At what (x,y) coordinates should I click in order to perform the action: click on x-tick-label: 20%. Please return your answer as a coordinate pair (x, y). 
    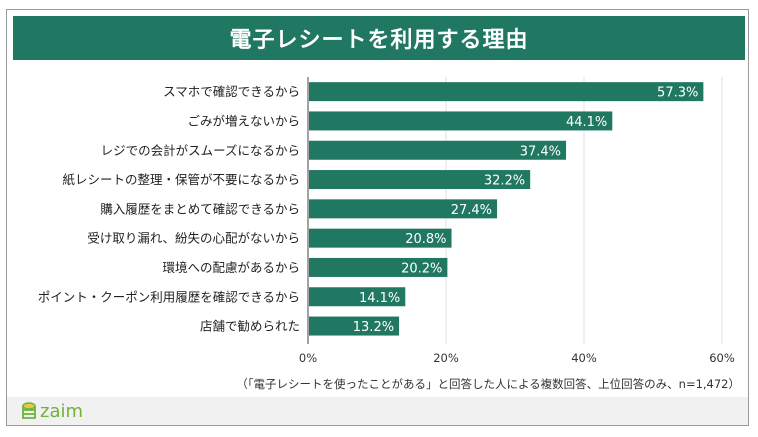
    Looking at the image, I should click on (446, 358).